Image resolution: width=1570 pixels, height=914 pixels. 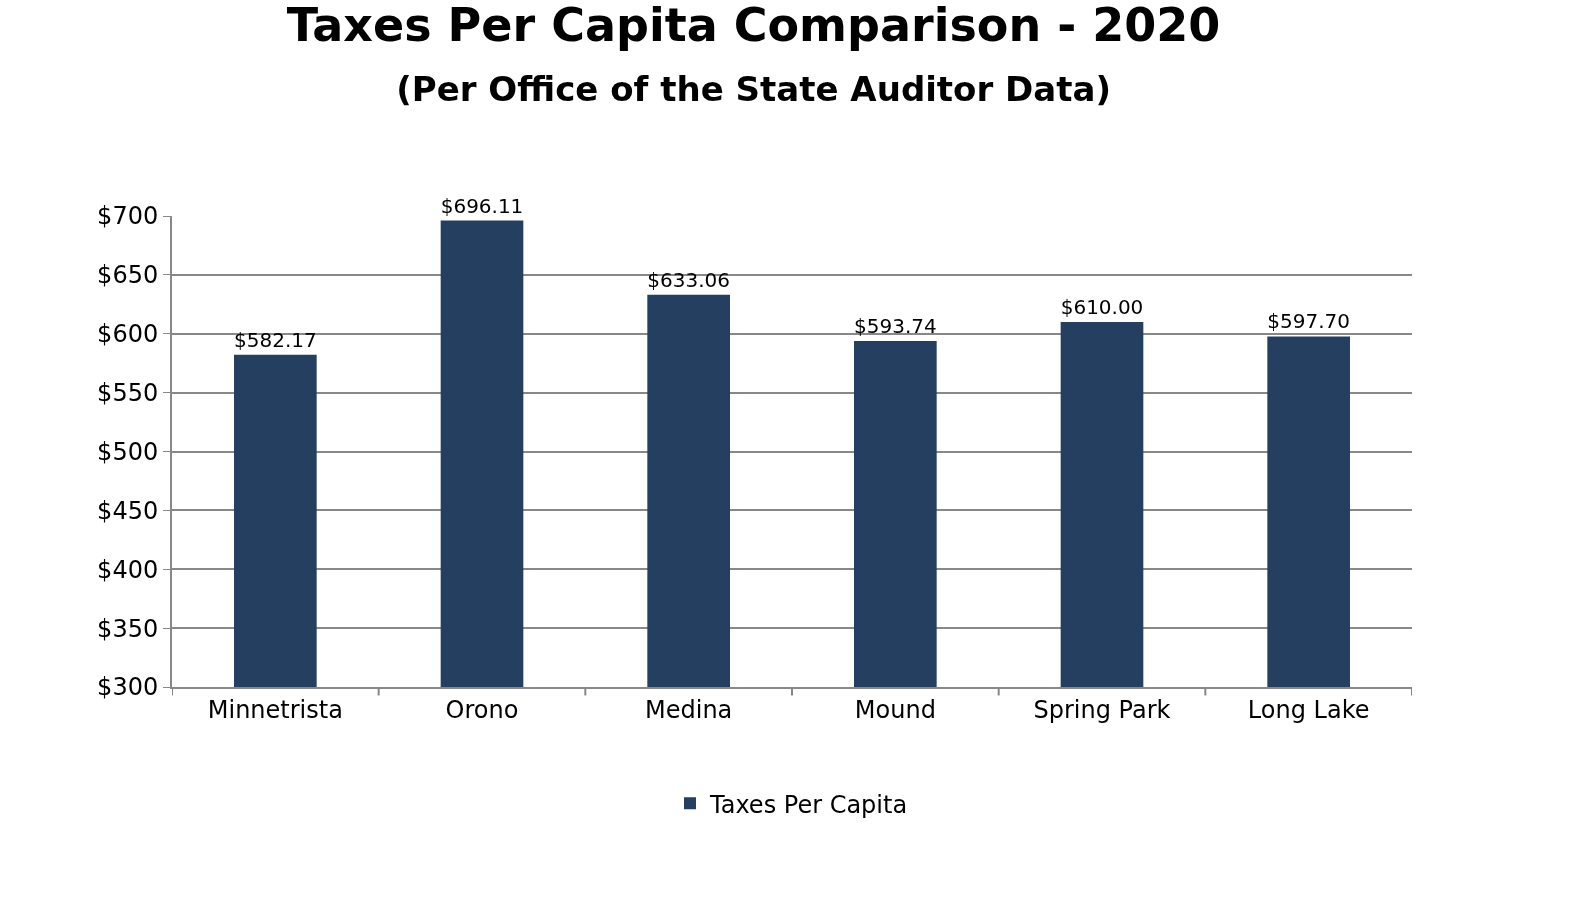 I want to click on y-tick-label: $500, so click(x=128, y=451).